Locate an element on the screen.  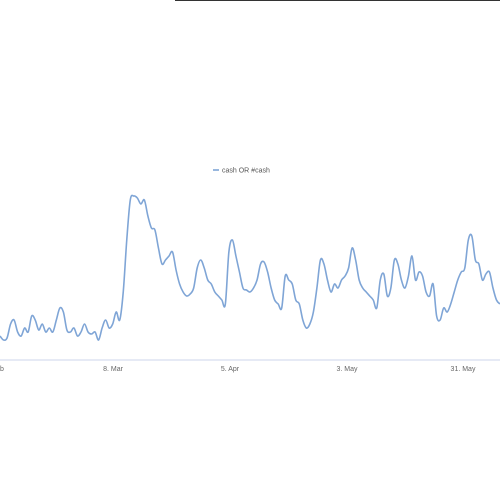
x-axis-ticks: b 8. Mar 5. Apr 3. May 31. May is located at coordinates (238, 369).